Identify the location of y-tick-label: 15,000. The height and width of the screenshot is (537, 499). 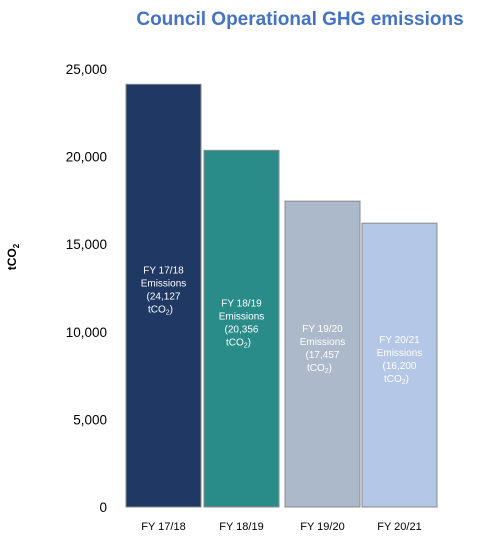
(86, 244).